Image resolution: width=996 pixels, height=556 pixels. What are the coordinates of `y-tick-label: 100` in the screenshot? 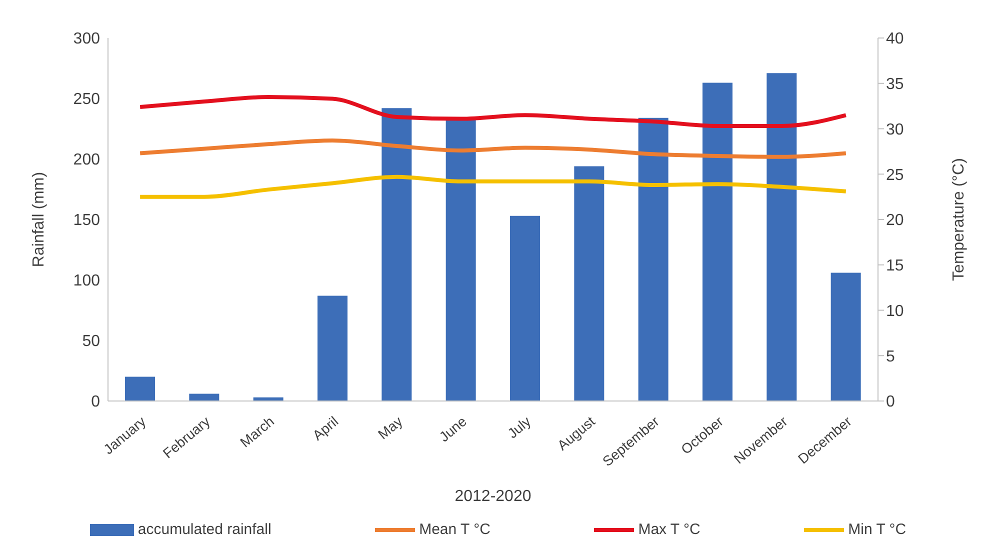 It's located at (86, 281).